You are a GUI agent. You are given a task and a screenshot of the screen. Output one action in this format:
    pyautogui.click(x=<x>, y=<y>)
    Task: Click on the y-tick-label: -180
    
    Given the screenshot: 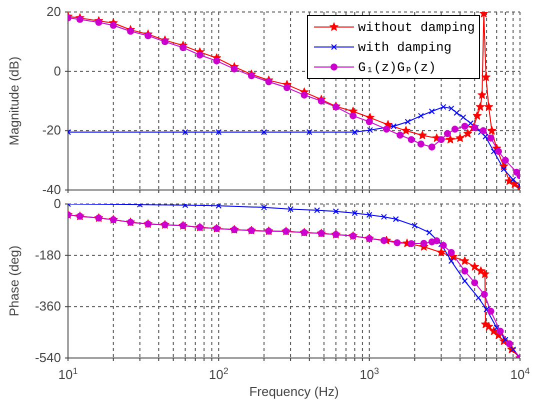 What is the action you would take?
    pyautogui.click(x=47, y=254)
    